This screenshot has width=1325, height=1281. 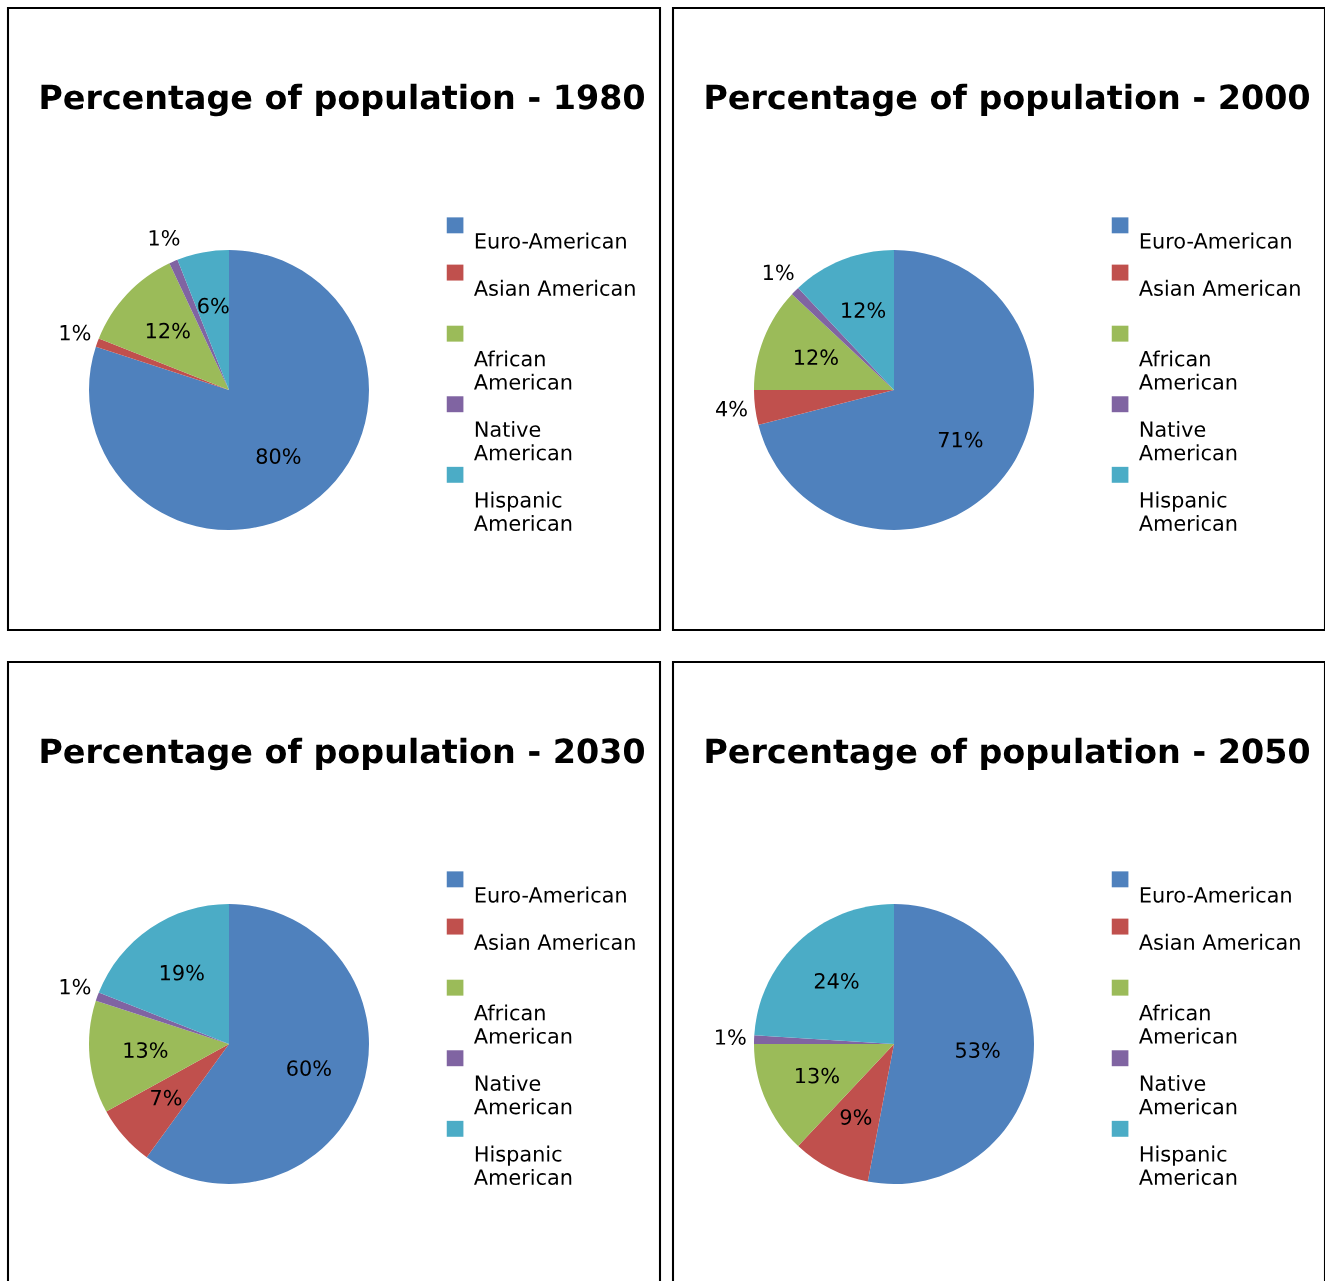 What do you see at coordinates (731, 408) in the screenshot?
I see `data-label: 4%` at bounding box center [731, 408].